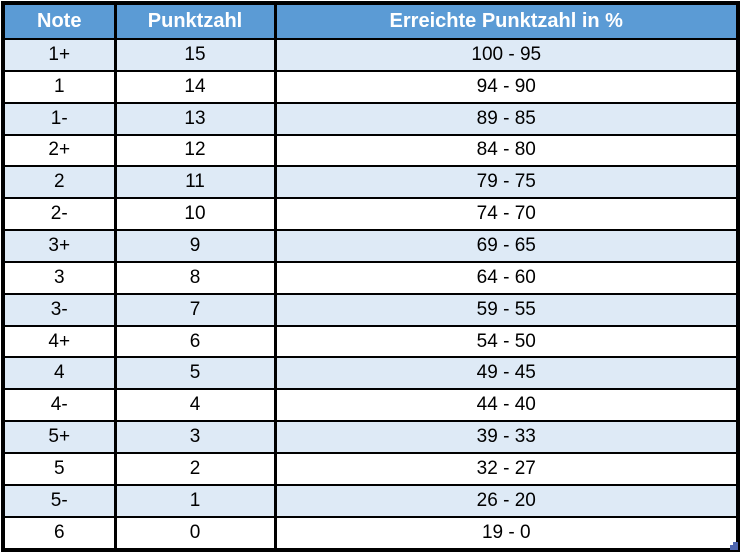 The height and width of the screenshot is (556, 743). Describe the element at coordinates (506, 405) in the screenshot. I see `cell-prozent: 44 - 40` at that location.